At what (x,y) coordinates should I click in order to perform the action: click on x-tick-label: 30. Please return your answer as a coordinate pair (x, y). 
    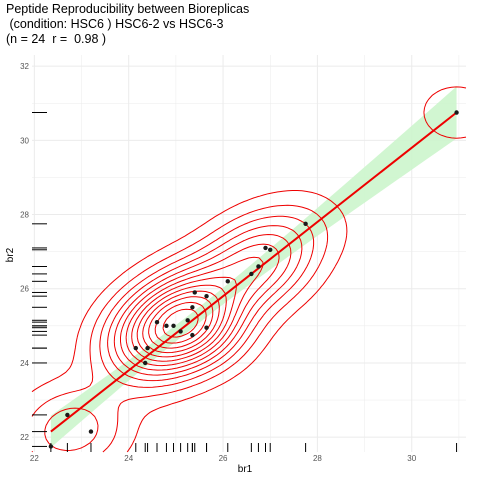
    Looking at the image, I should click on (411, 458).